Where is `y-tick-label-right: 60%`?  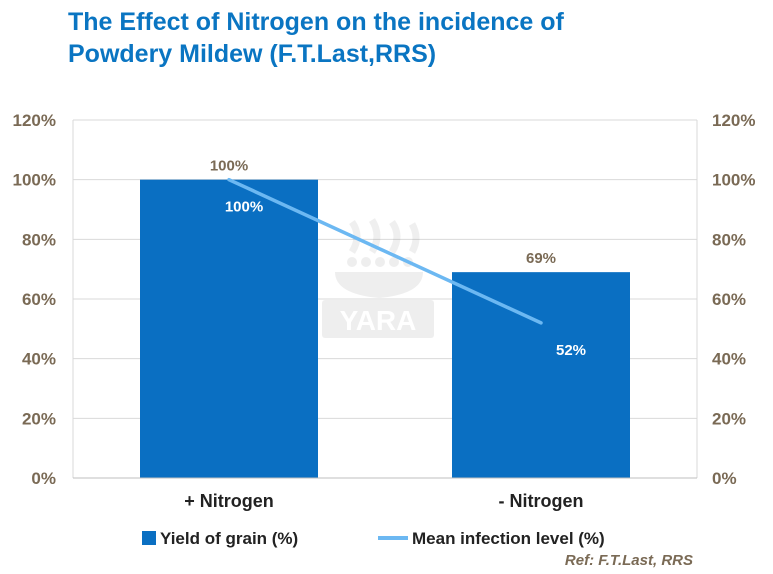
y-tick-label-right: 60% is located at coordinates (729, 299).